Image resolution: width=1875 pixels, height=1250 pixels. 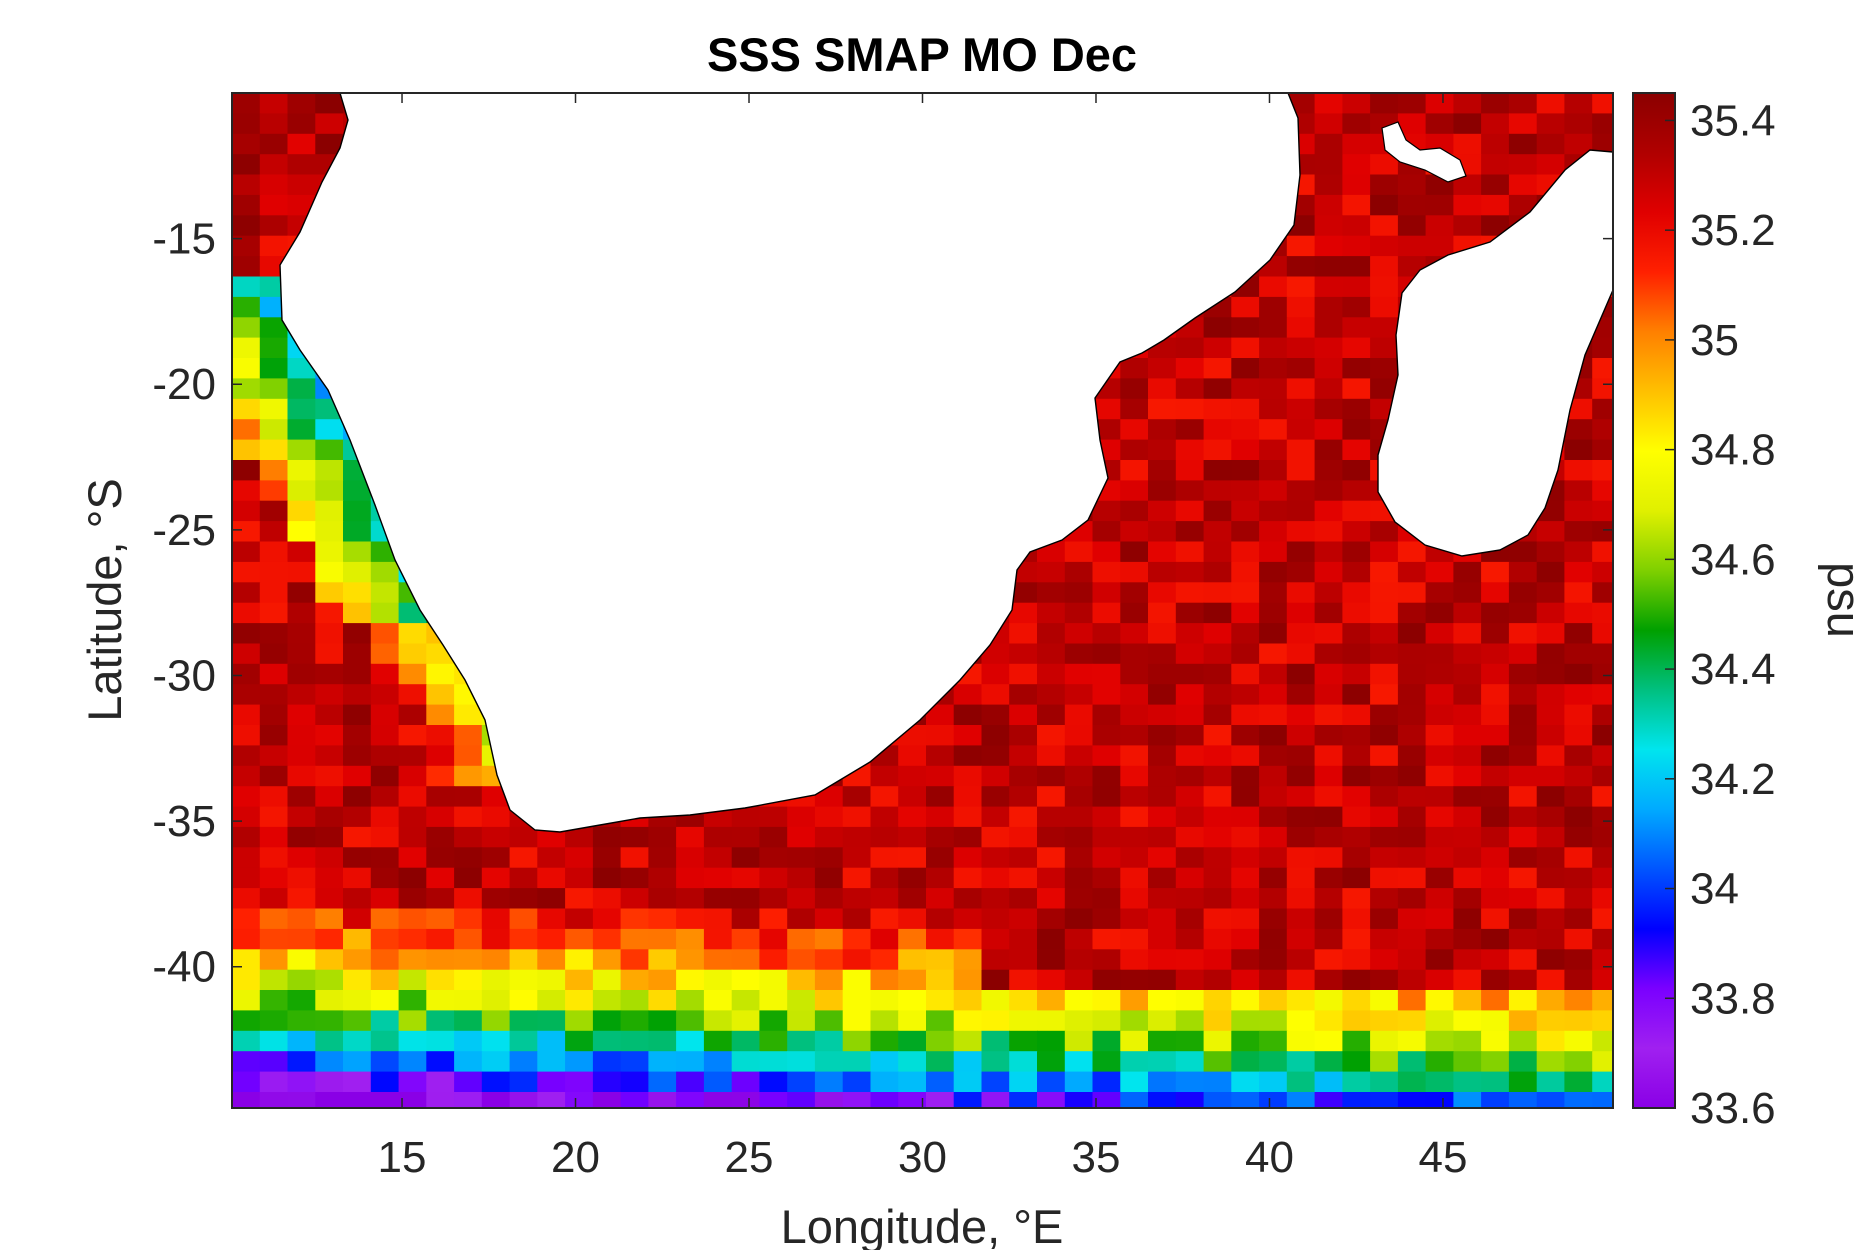 What do you see at coordinates (184, 675) in the screenshot?
I see `y-tick-label: -30` at bounding box center [184, 675].